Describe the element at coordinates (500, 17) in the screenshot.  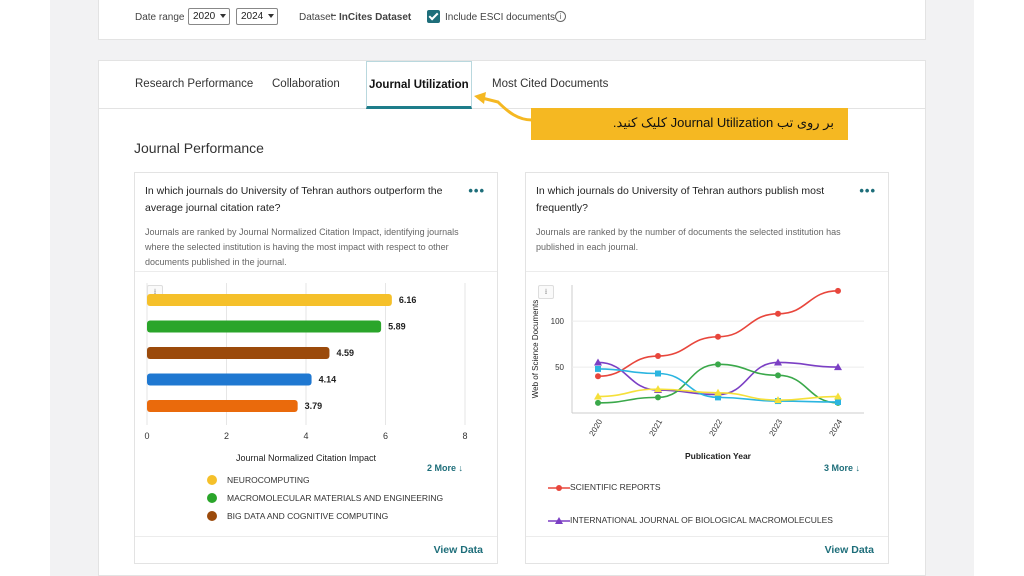
I see `esci-label: Include ESCI documents` at that location.